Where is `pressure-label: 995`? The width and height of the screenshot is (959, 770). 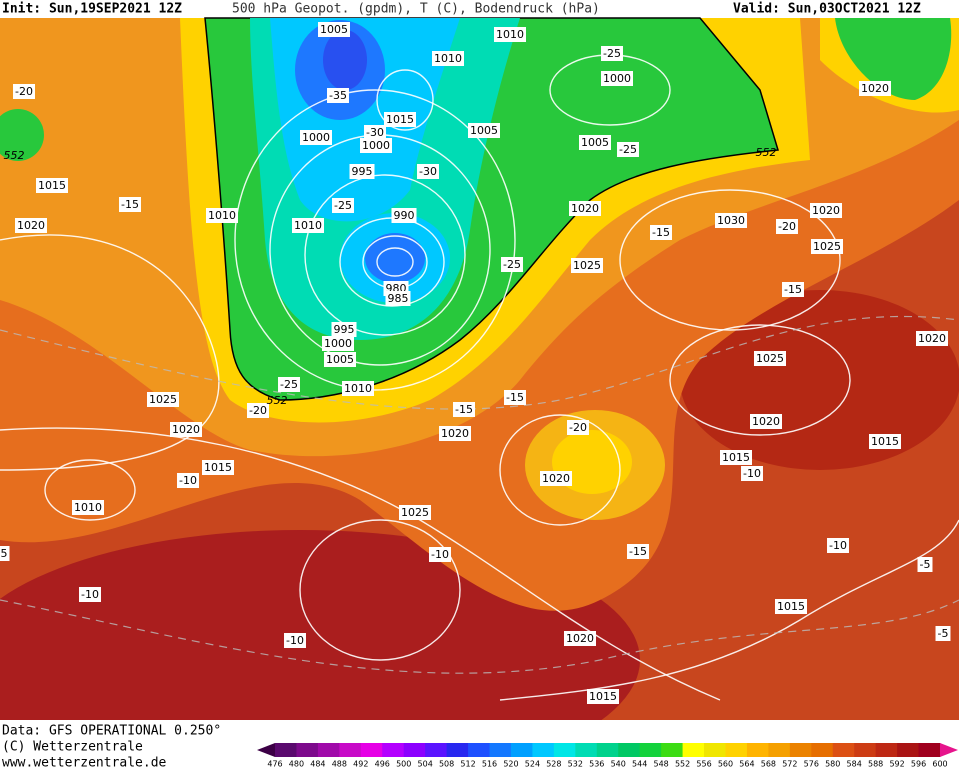
pressure-label: 995 is located at coordinates (362, 171).